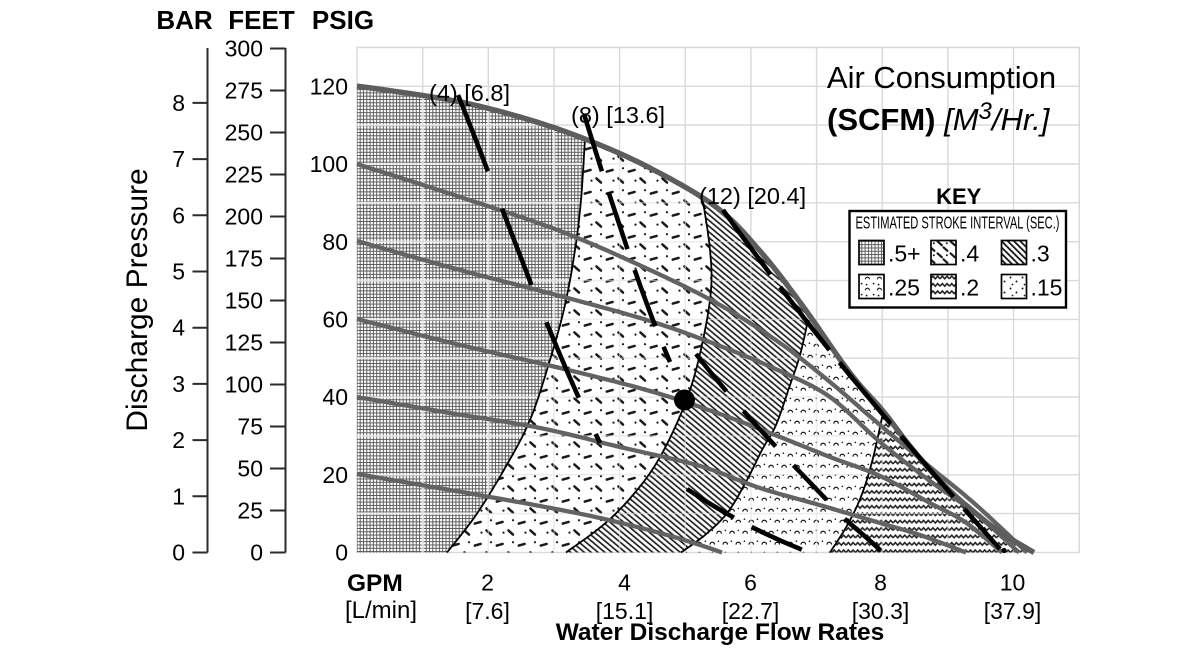 This screenshot has height=660, width=1200. I want to click on svg-text: .4, so click(969, 254).